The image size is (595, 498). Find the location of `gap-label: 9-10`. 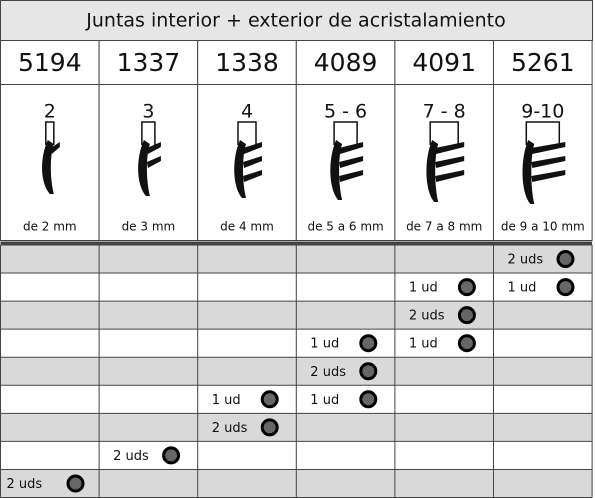

gap-label: 9-10 is located at coordinates (542, 112).